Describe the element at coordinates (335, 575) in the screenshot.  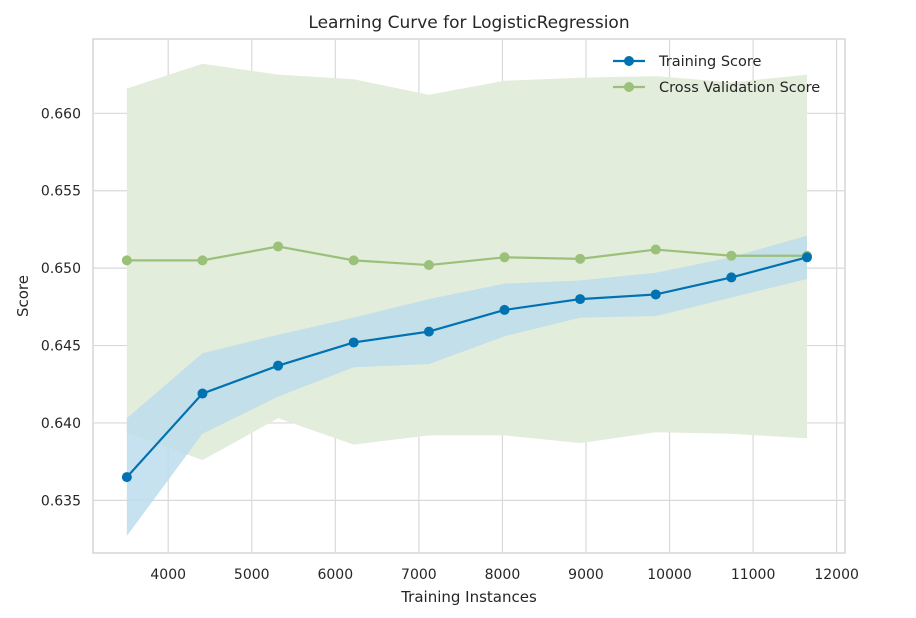
I see `x-tick-label: 6000` at that location.